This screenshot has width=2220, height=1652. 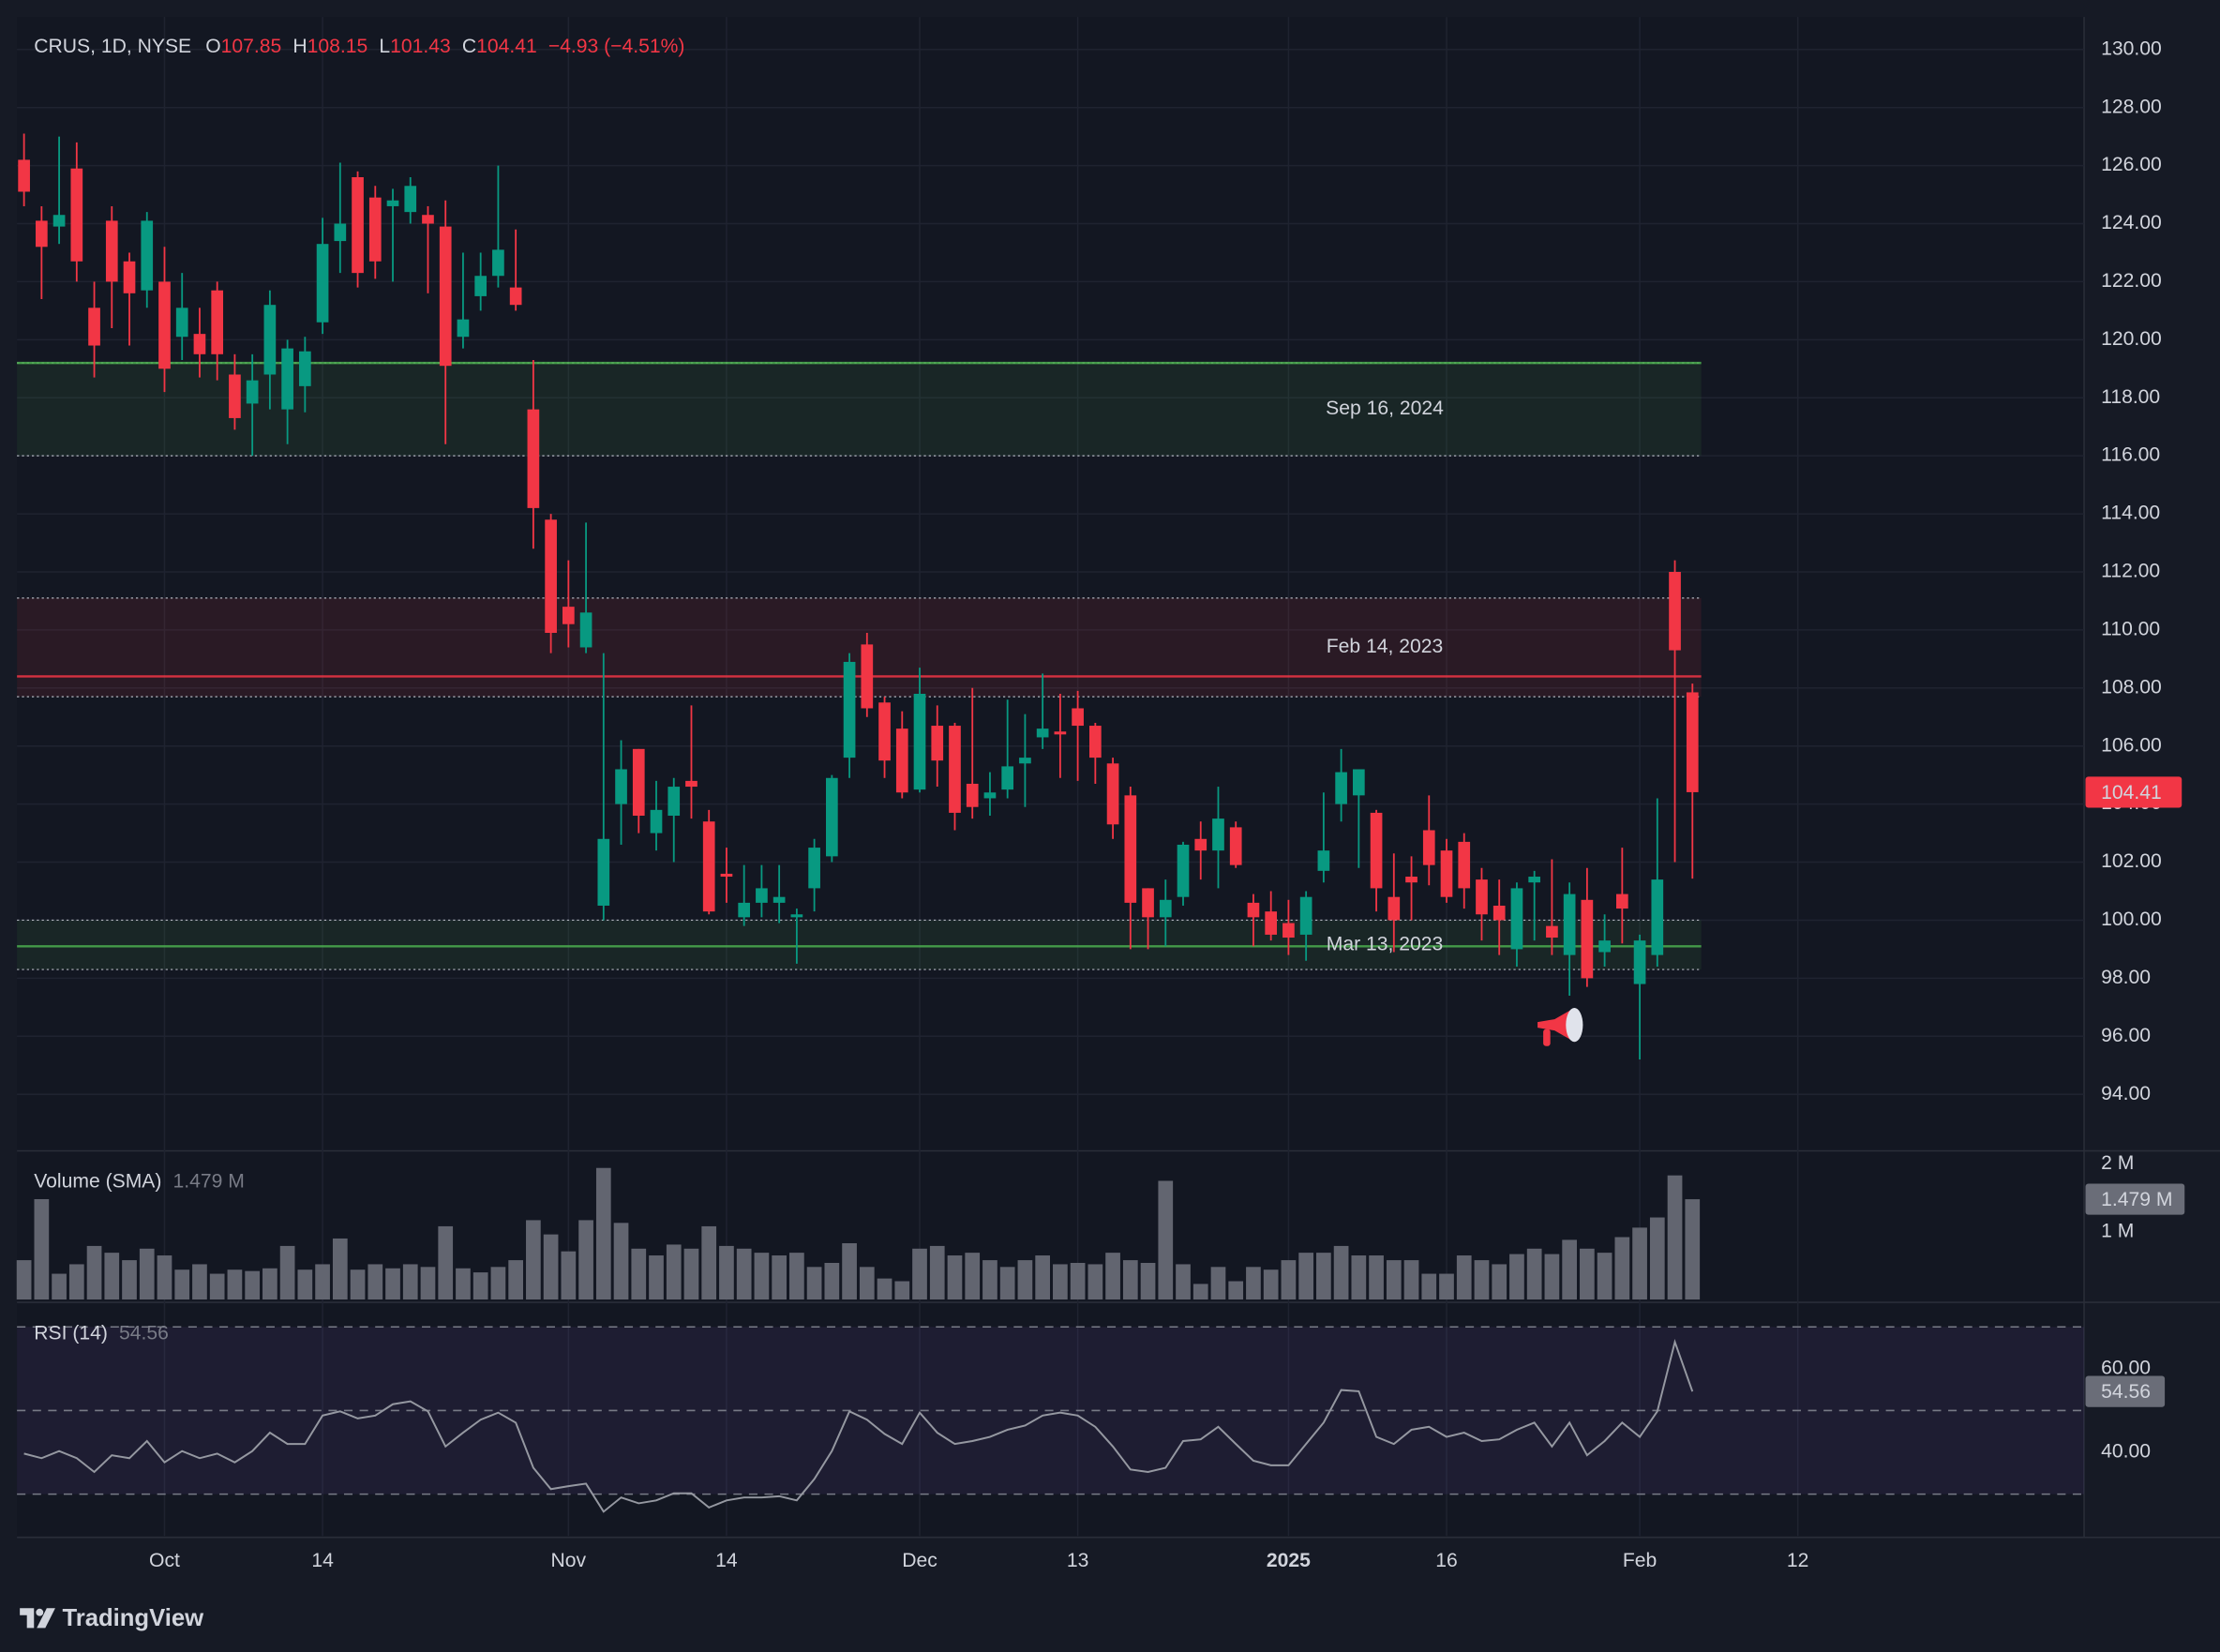 What do you see at coordinates (1385, 408) in the screenshot?
I see `zone-label: Sep 16, 2024` at bounding box center [1385, 408].